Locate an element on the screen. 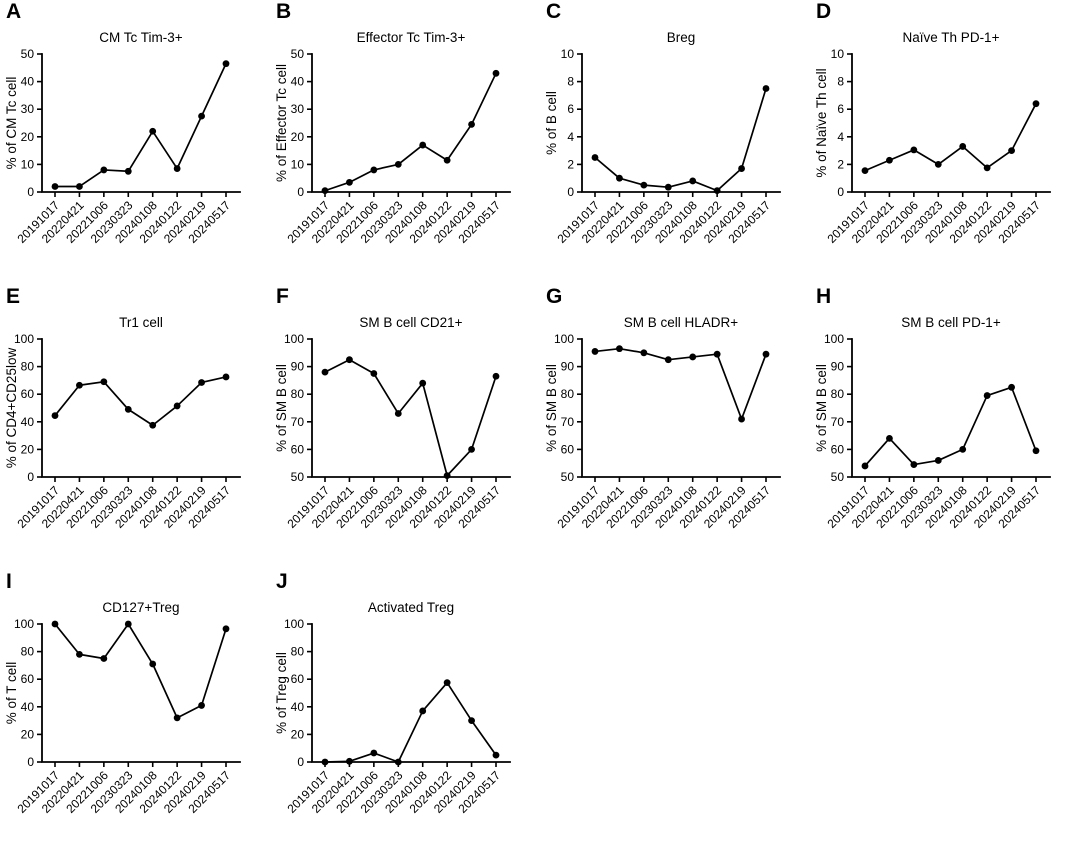 The height and width of the screenshot is (855, 1080). y-axis-label: % of CD4+CD25low is located at coordinates (11, 408).